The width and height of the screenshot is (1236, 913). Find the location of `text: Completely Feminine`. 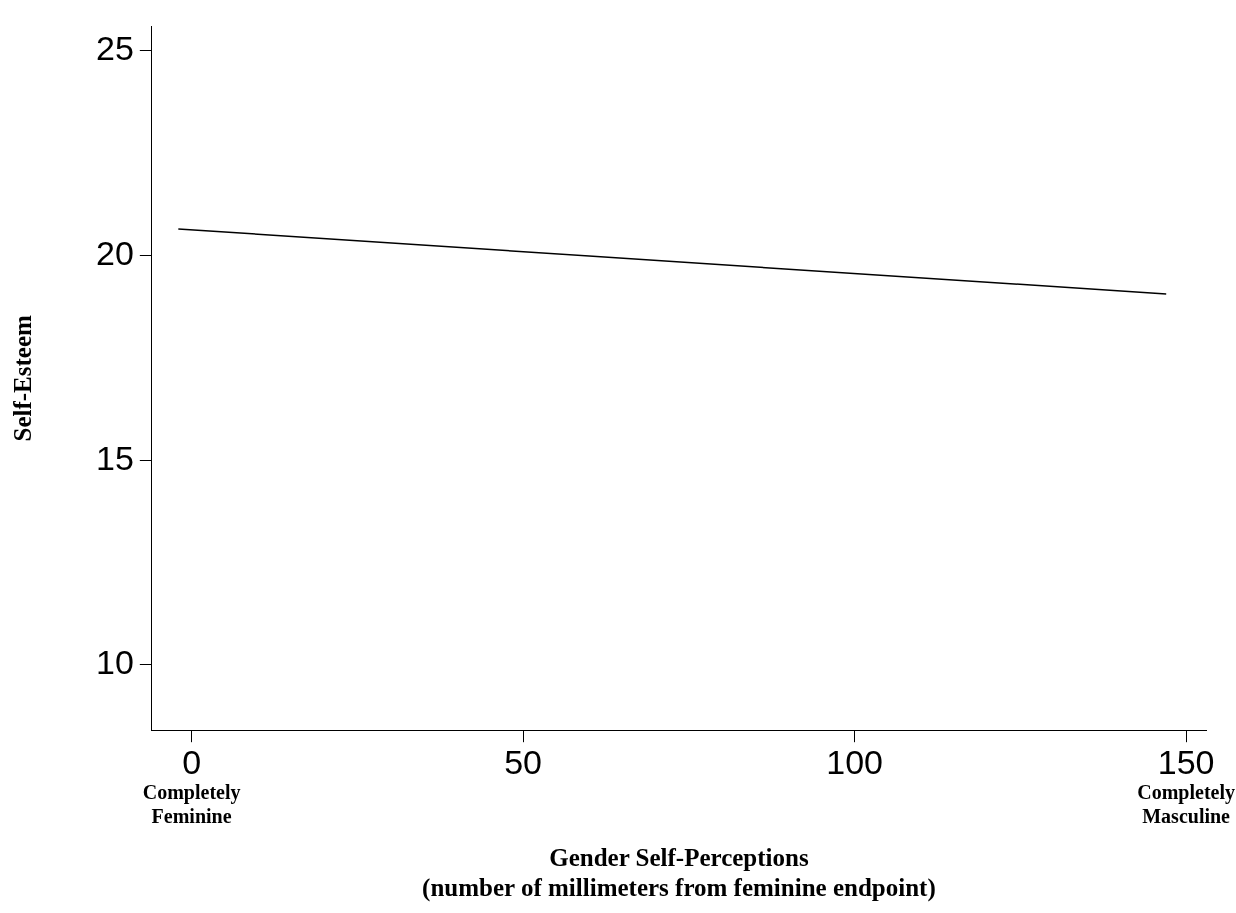

text: Completely Feminine is located at coordinates (191, 804).